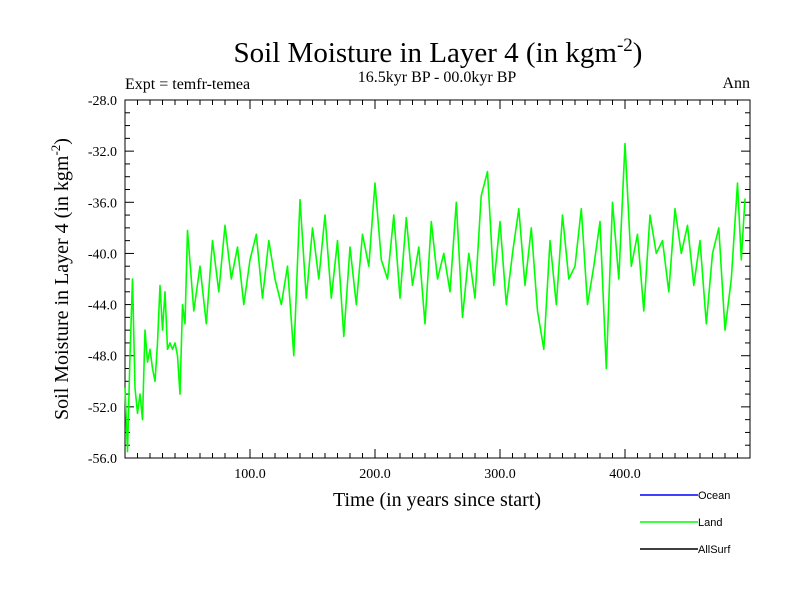 The width and height of the screenshot is (800, 600). What do you see at coordinates (102, 101) in the screenshot?
I see `y-tick-label: -28.0` at bounding box center [102, 101].